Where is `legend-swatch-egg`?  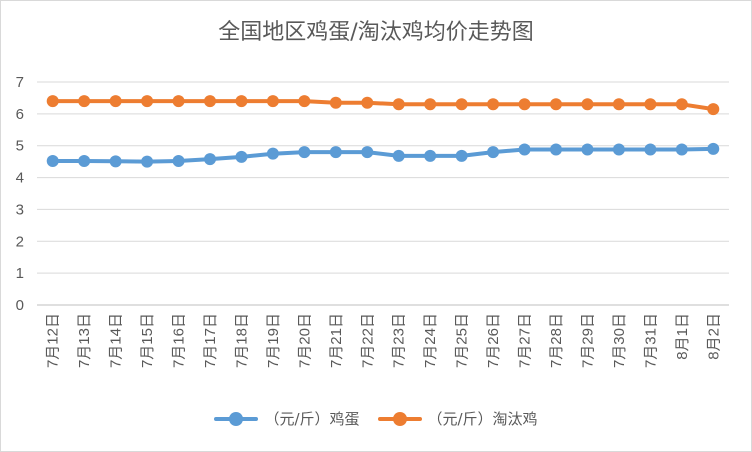
legend-swatch-egg is located at coordinates (236, 418).